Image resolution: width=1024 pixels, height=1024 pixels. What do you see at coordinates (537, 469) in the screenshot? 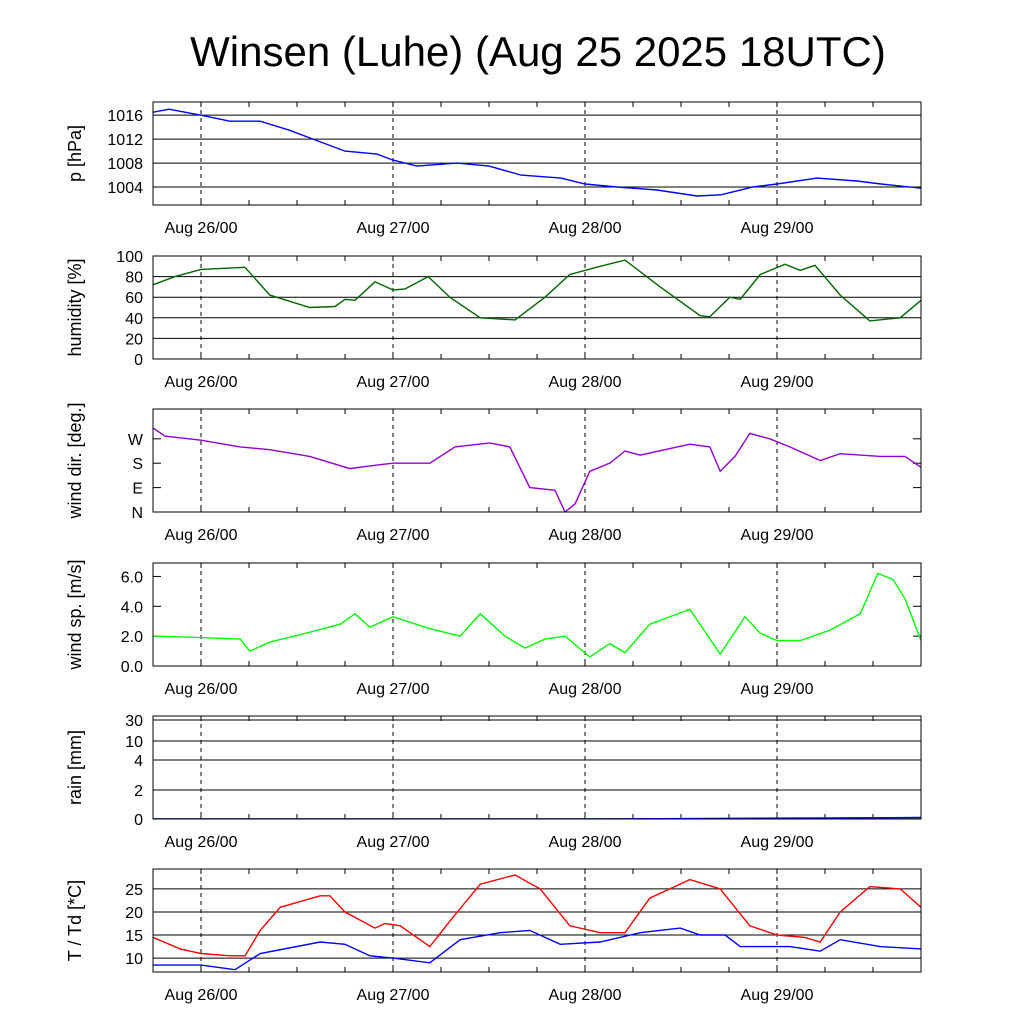
I see `series-wind-direction` at bounding box center [537, 469].